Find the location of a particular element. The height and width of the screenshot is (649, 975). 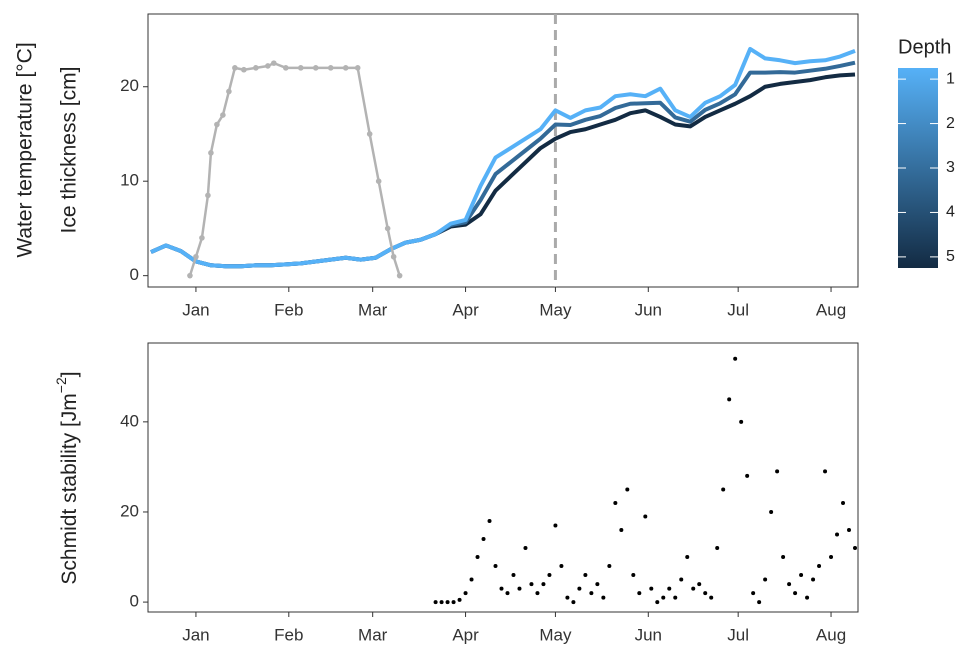

colorbar-label: 1 is located at coordinates (950, 78).